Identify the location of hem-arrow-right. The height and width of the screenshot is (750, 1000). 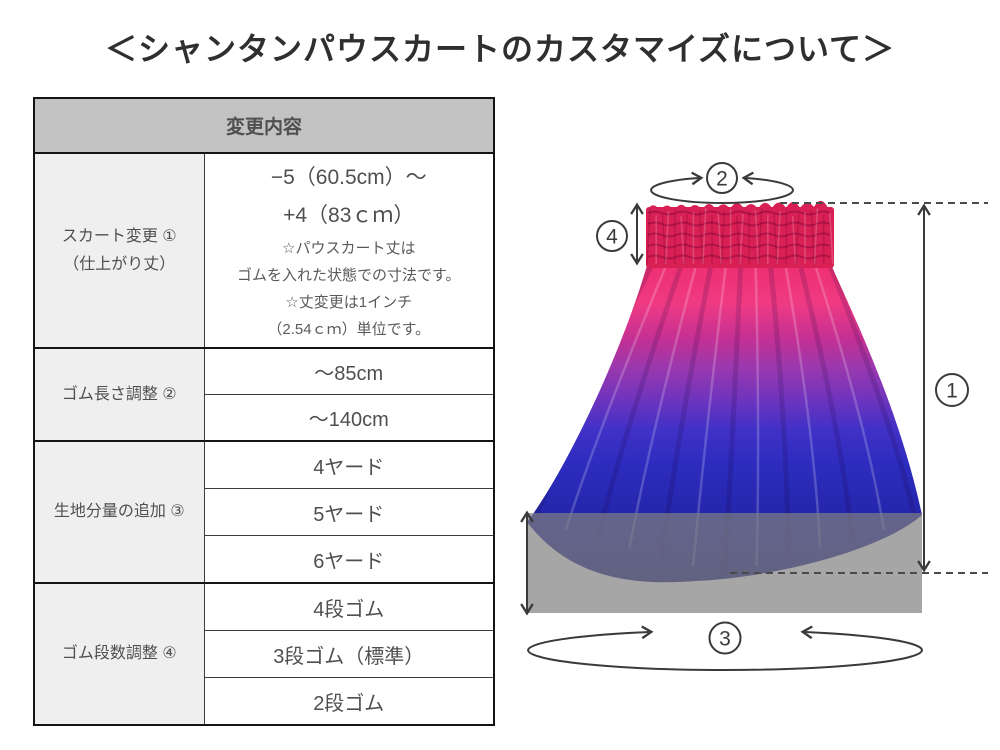
(861, 638).